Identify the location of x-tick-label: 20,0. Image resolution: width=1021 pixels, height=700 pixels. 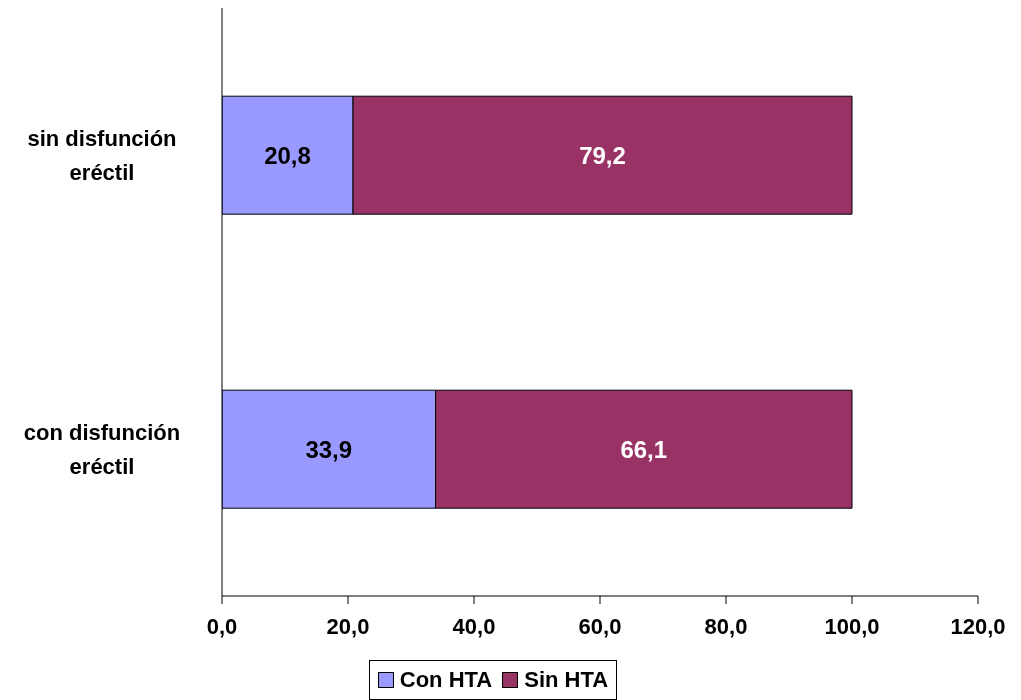
(348, 626).